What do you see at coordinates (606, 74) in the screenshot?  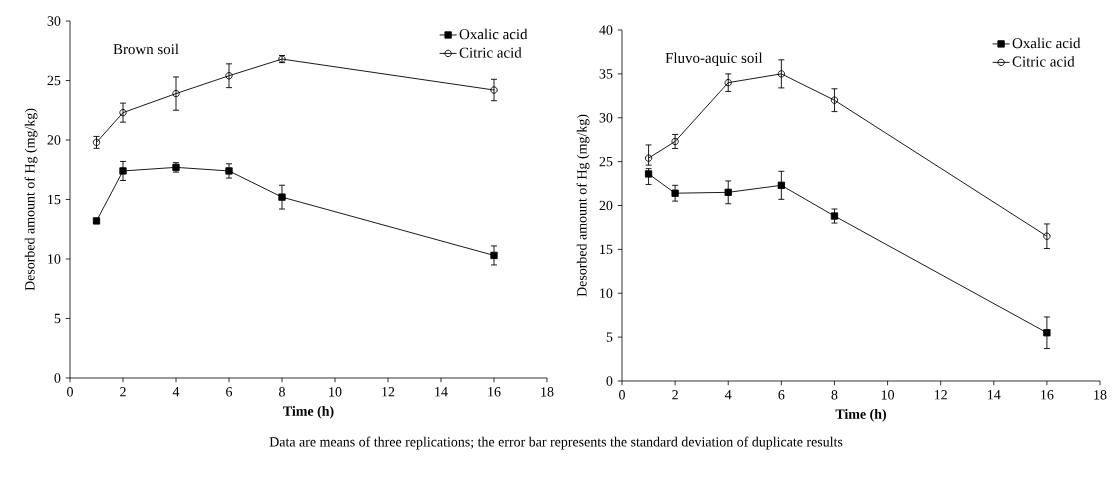 I see `y-tick-label: 35` at bounding box center [606, 74].